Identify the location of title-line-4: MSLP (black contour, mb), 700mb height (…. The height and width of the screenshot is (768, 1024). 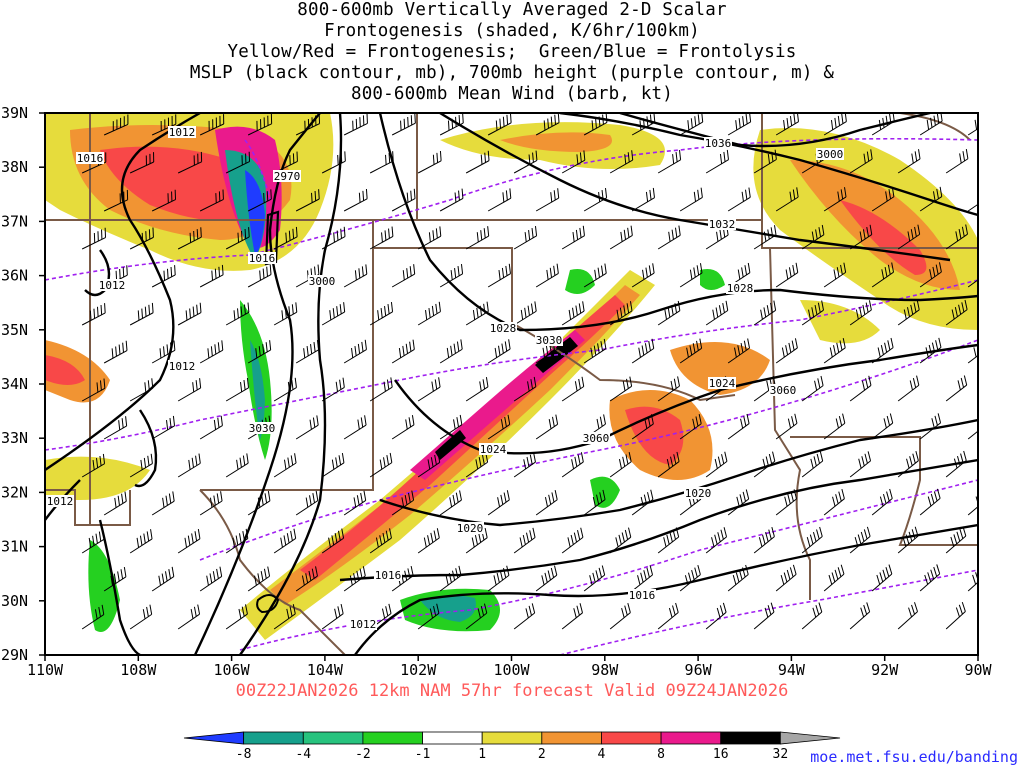
(512, 73).